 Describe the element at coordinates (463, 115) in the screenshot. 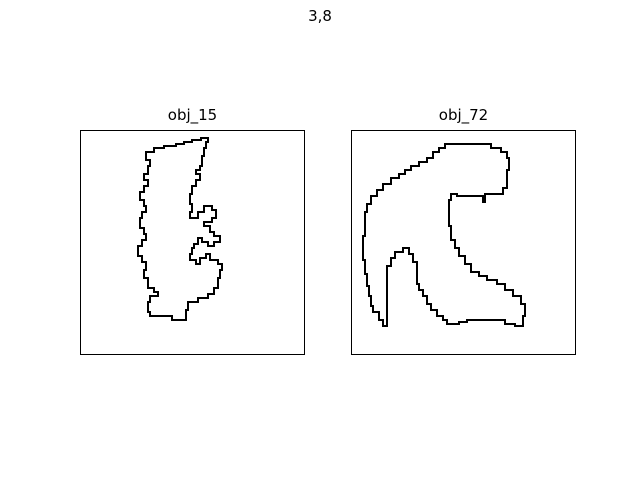

I see `panel-title-right: obj_72` at that location.